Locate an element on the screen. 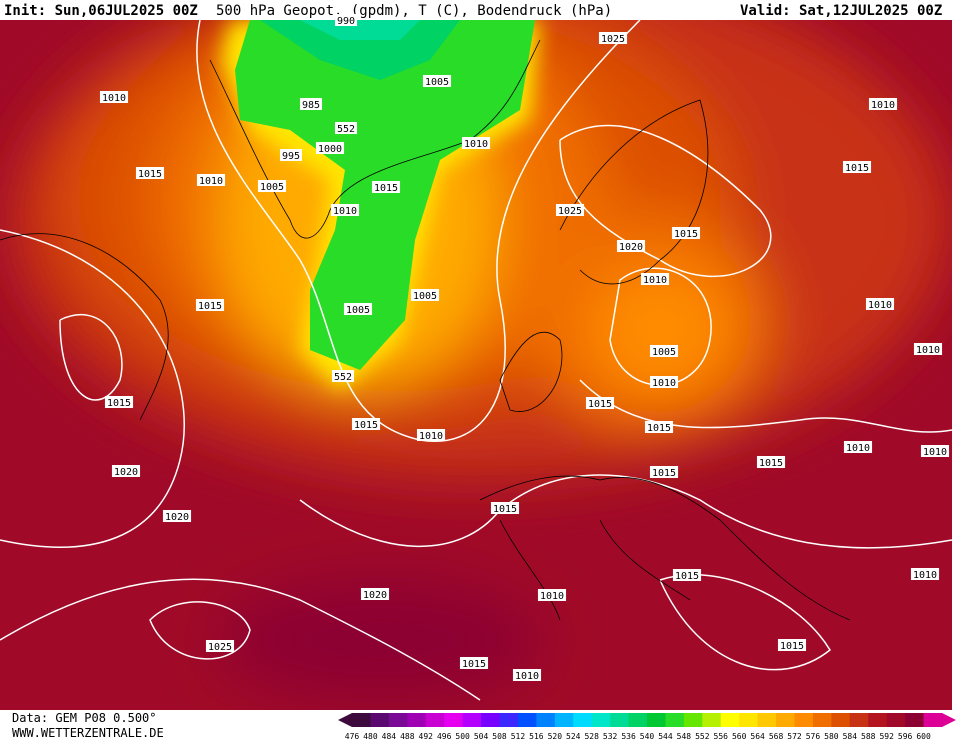 This screenshot has height=741, width=959. scale-label: 528 is located at coordinates (591, 736).